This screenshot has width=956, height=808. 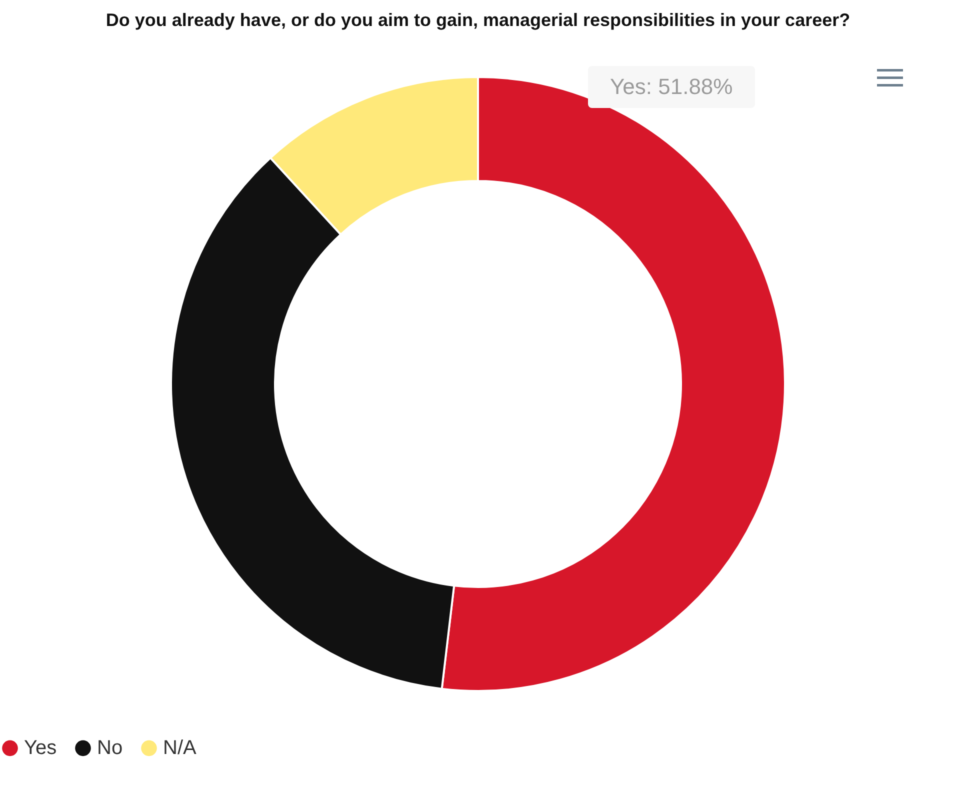 What do you see at coordinates (478, 20) in the screenshot?
I see `chart-title: Do you already have, or do you aim to gain, managerial responsibilities in your career?` at bounding box center [478, 20].